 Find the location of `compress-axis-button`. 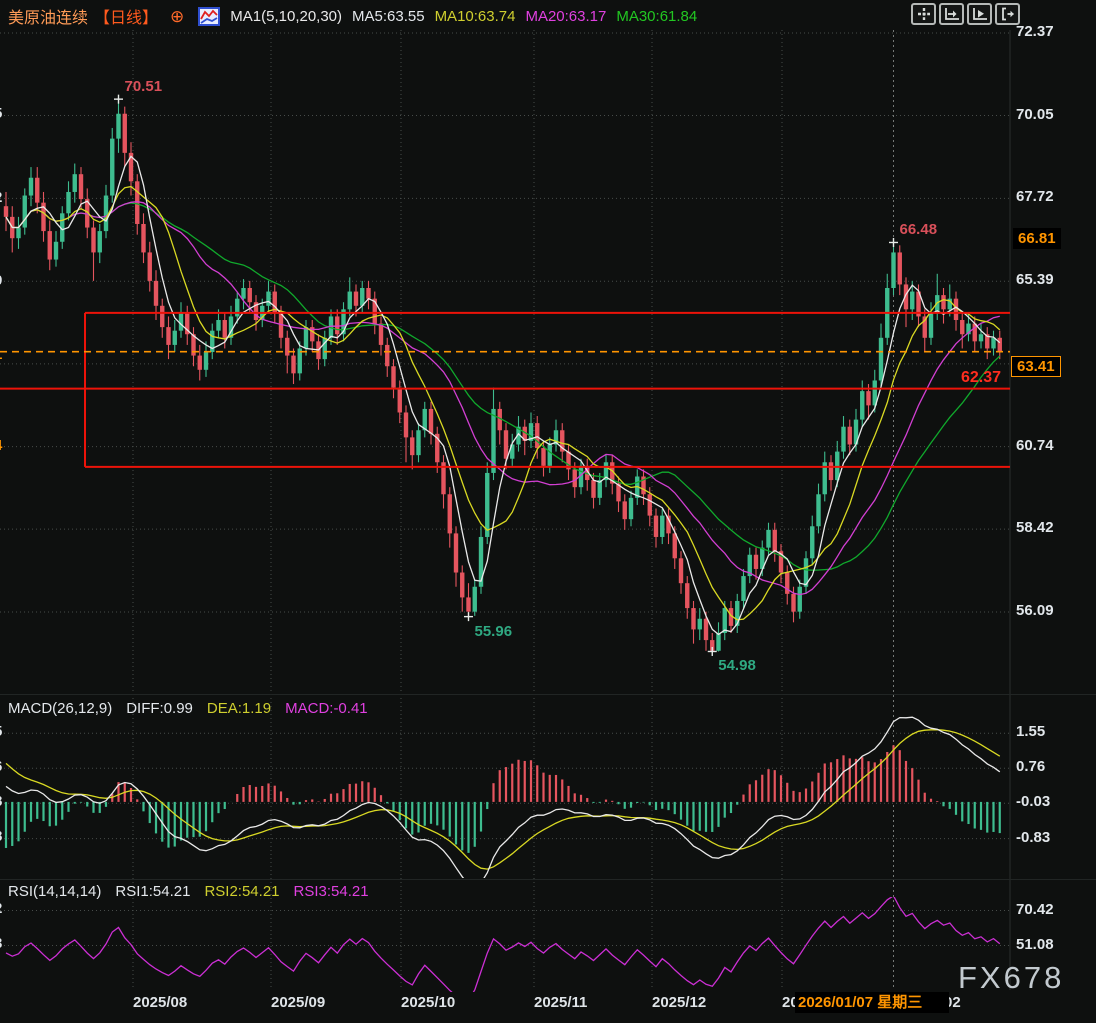

compress-axis-button is located at coordinates (951, 14).